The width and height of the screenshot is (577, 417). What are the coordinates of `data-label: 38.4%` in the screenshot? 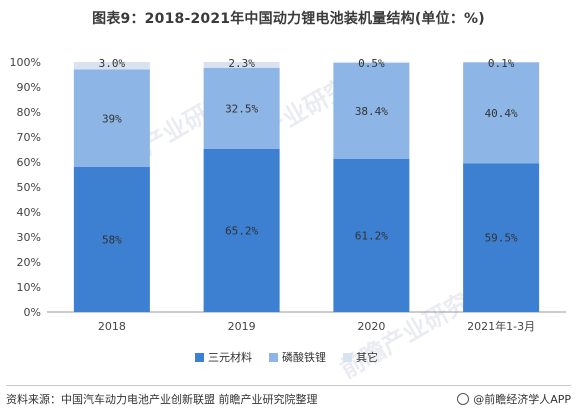 It's located at (371, 111).